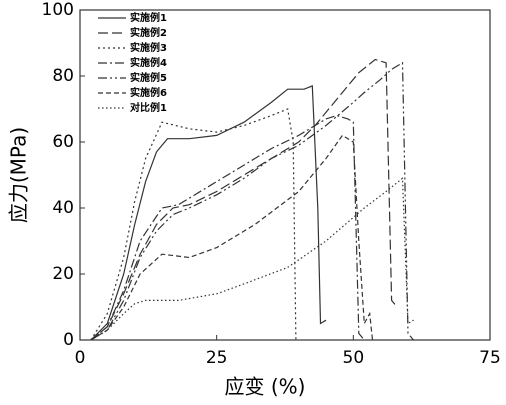 The width and height of the screenshot is (506, 405). I want to click on x-tick-label: 75, so click(490, 358).